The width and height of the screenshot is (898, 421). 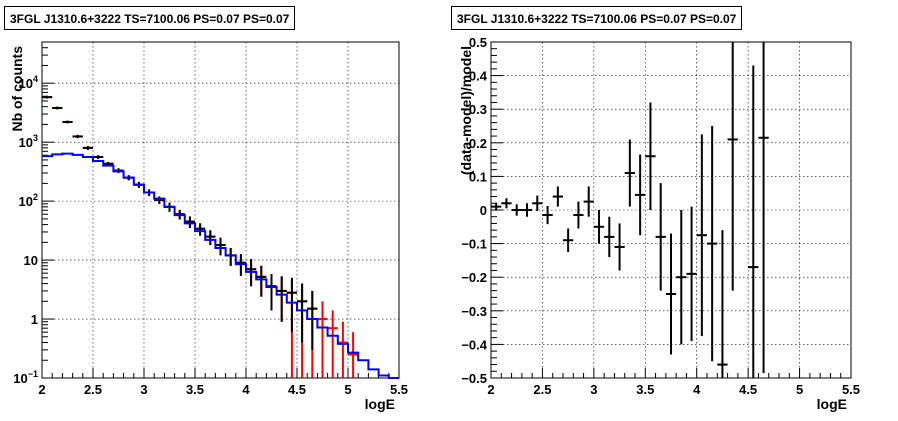 What do you see at coordinates (246, 389) in the screenshot?
I see `counts-x-tick-label: 4` at bounding box center [246, 389].